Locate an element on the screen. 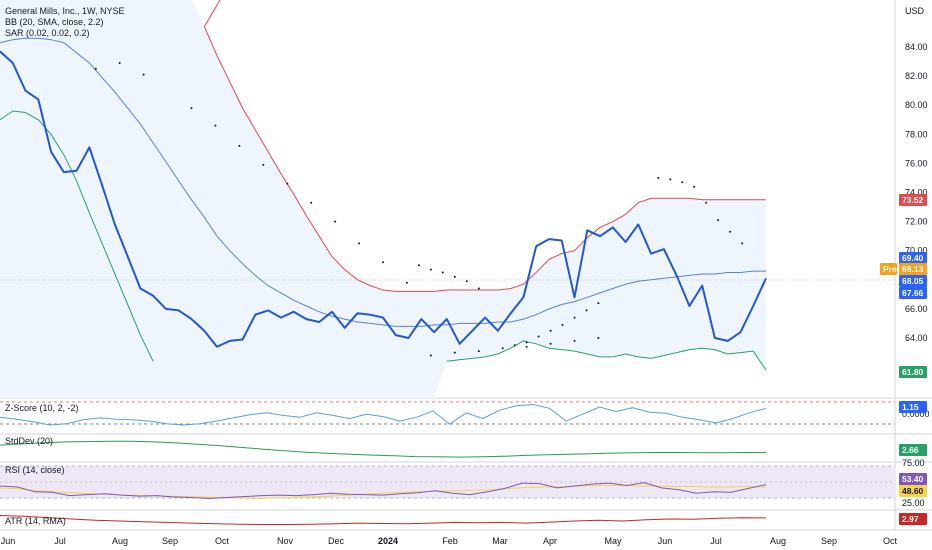 This screenshot has width=932, height=550. time-tick-label: Nov is located at coordinates (285, 541).